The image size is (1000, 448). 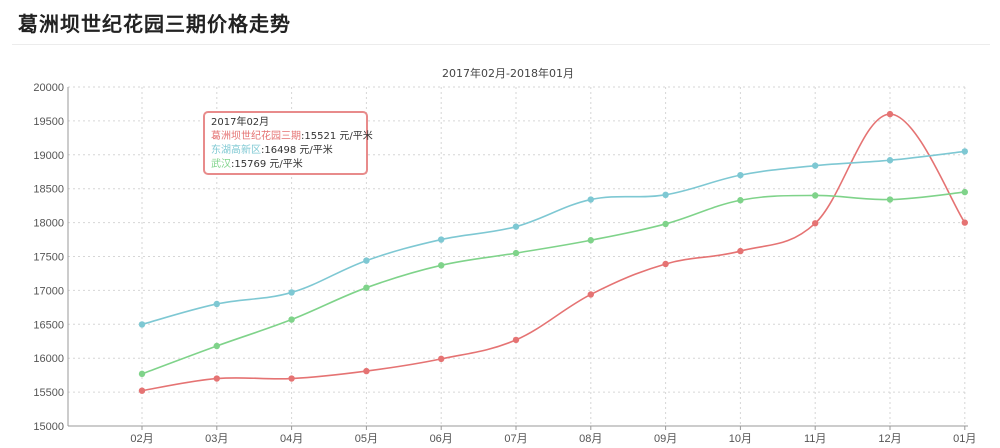 I want to click on tooltip-header: 2017年02月, so click(x=240, y=122).